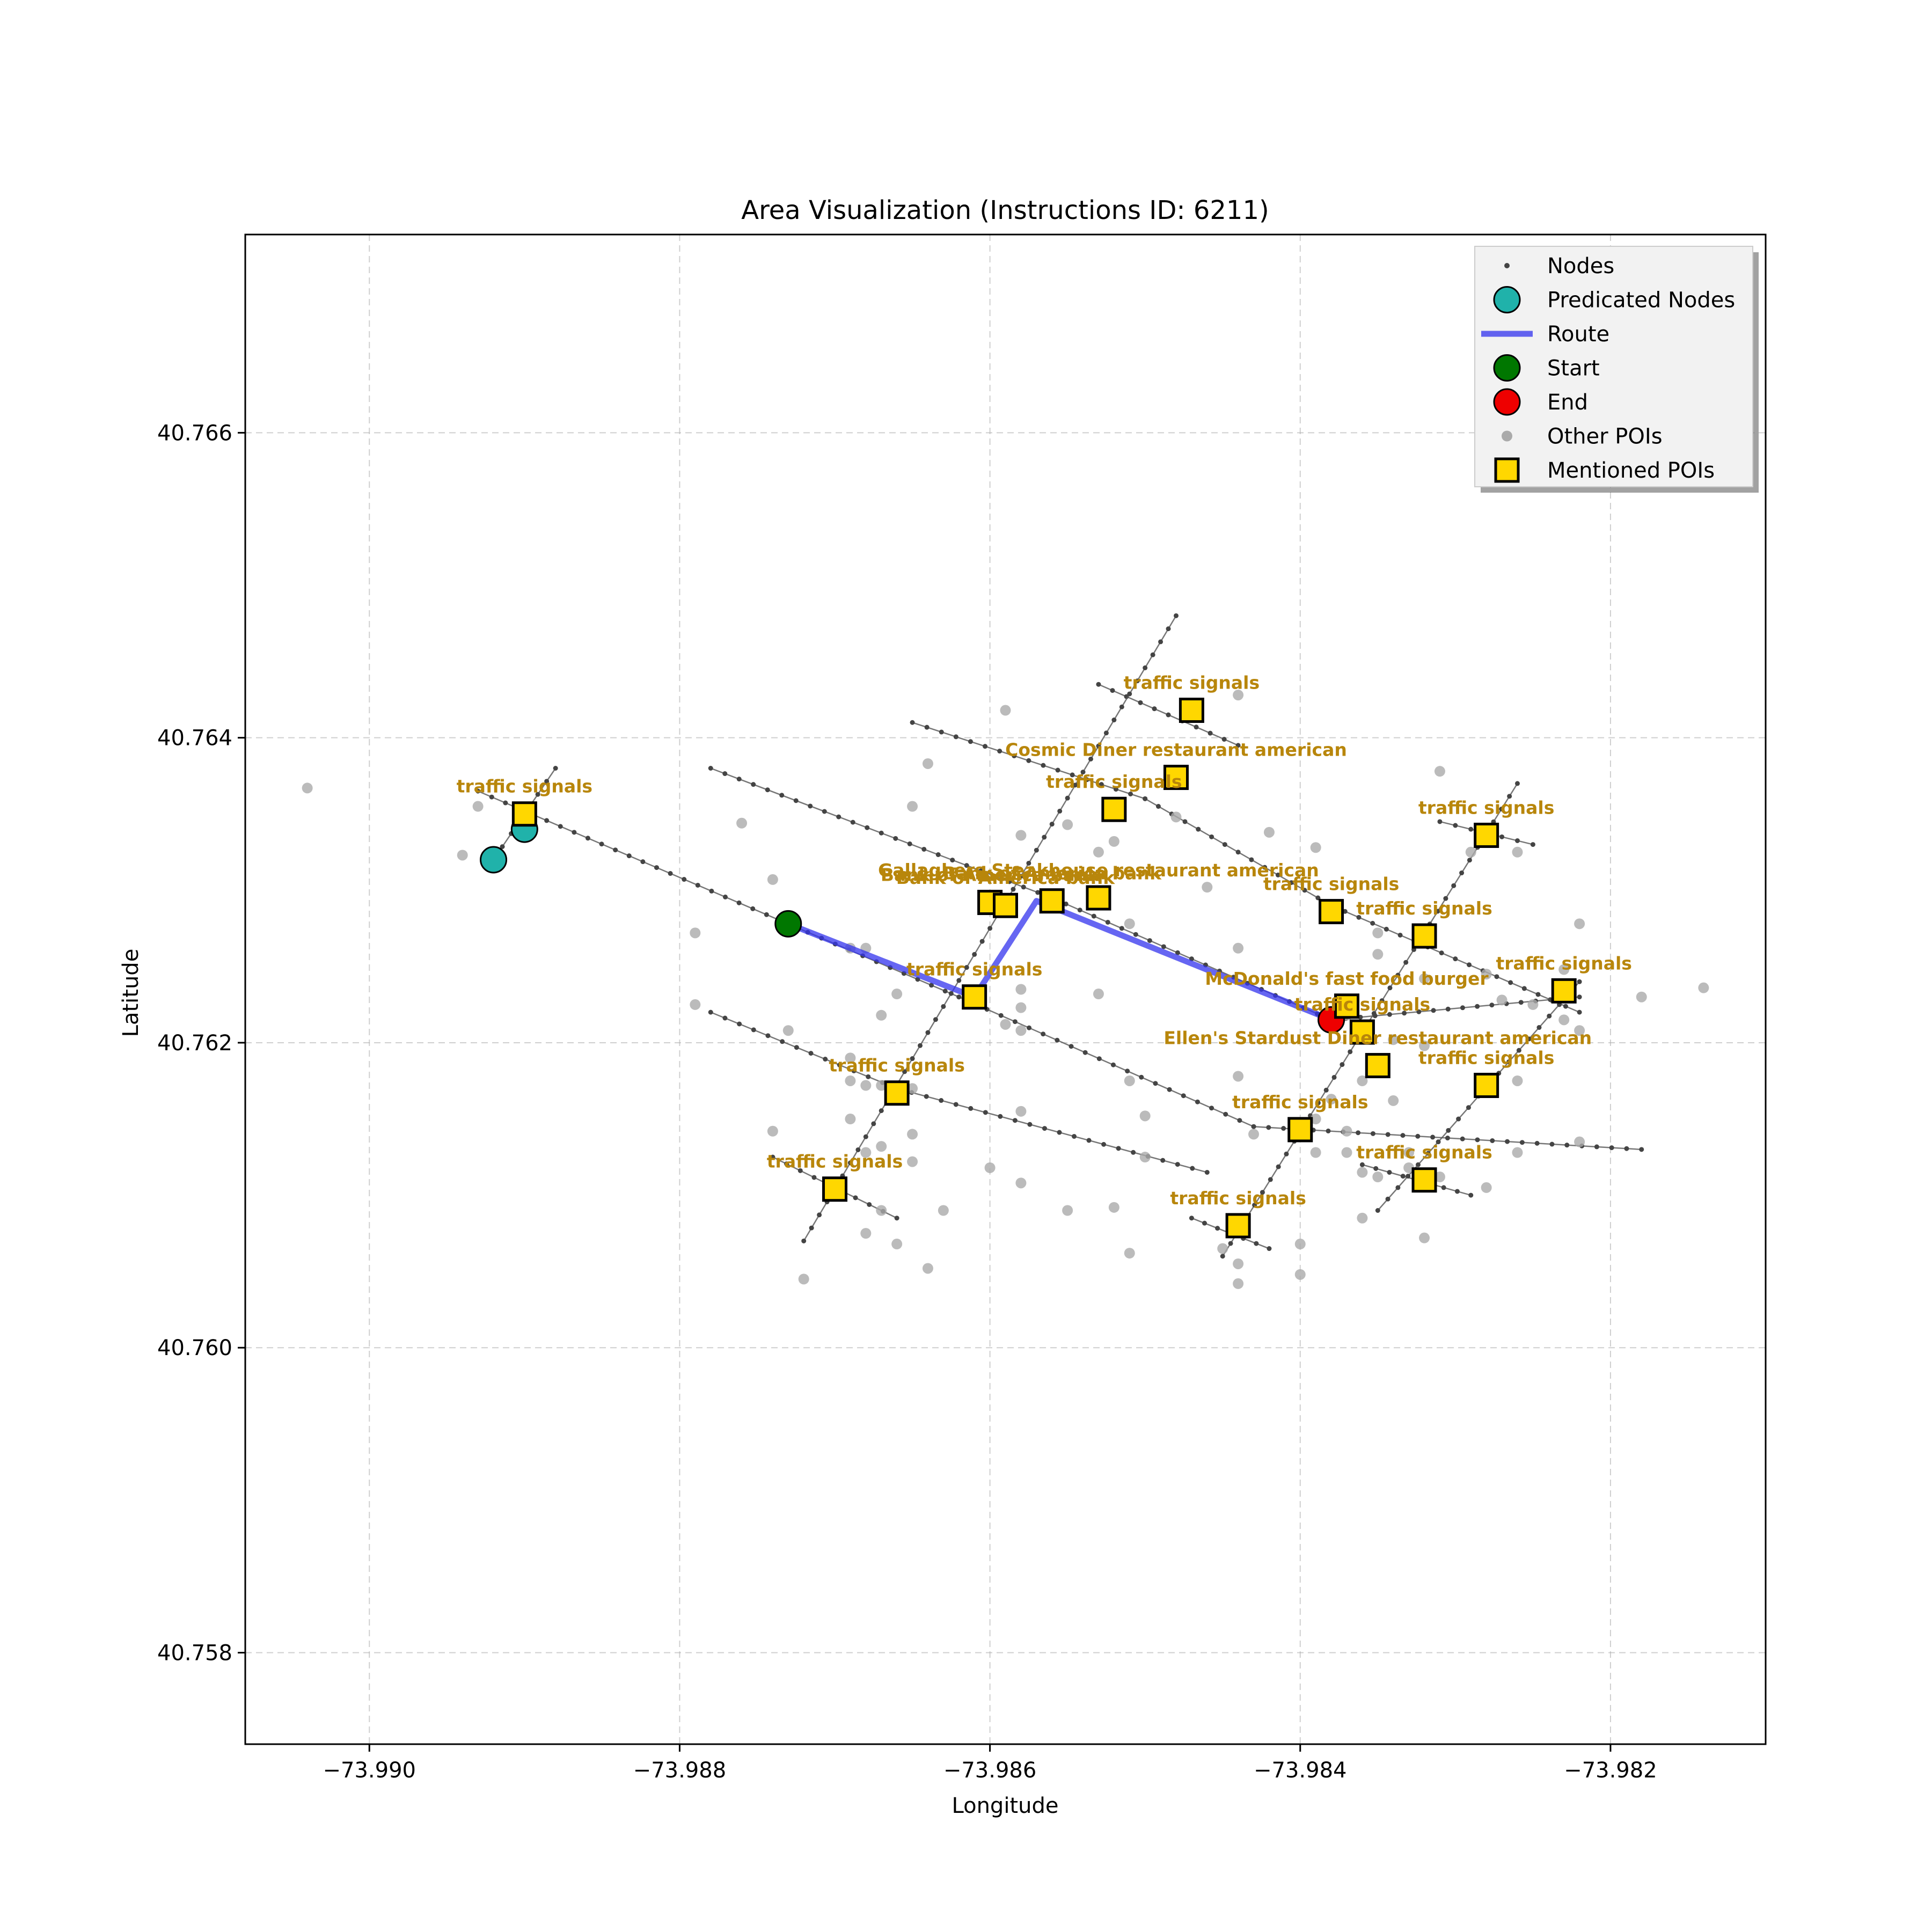  I want to click on y-axis-label: Latitude, so click(131, 993).